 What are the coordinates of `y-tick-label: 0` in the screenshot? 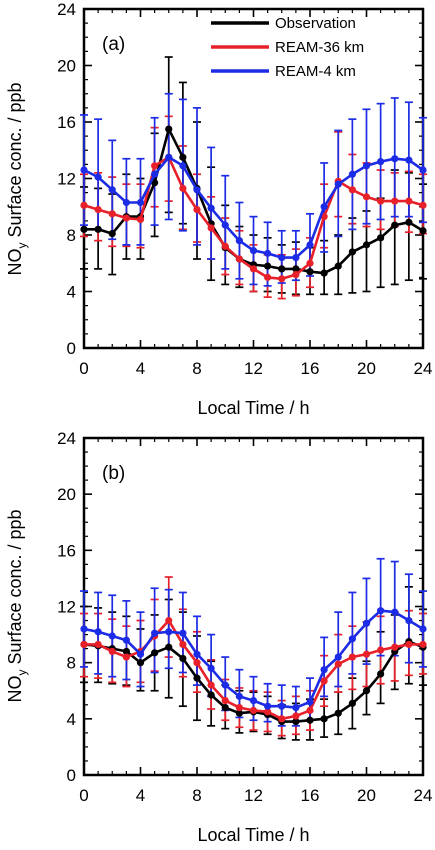 It's located at (71, 348).